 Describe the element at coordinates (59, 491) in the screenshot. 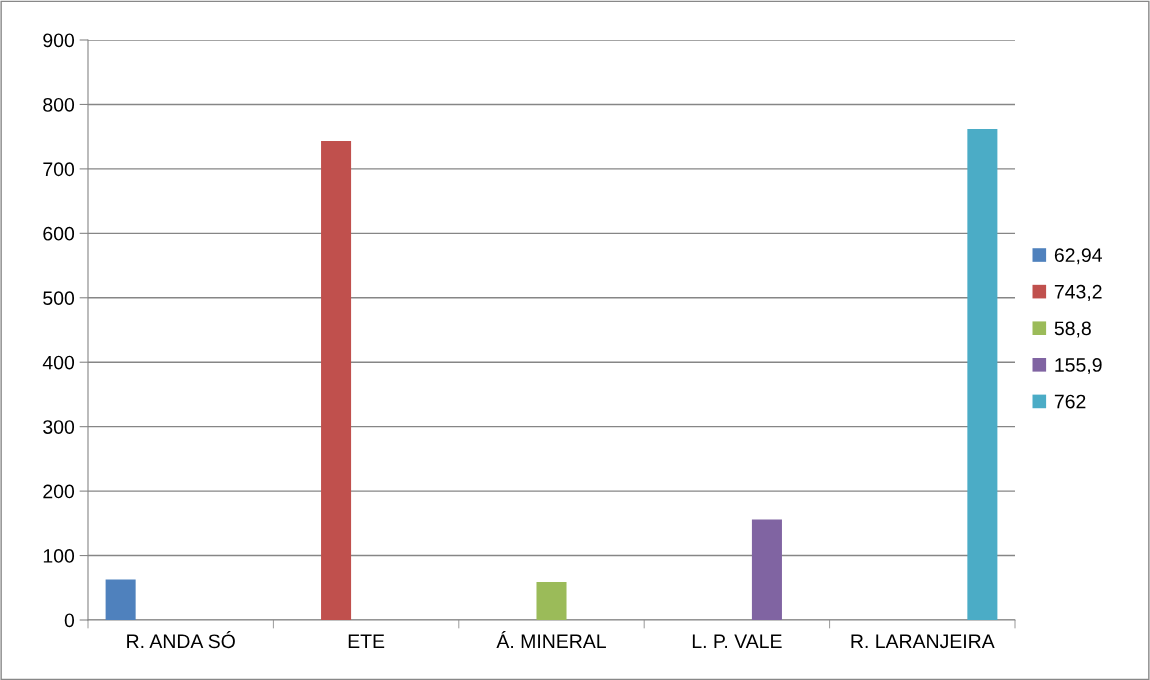

I see `y-tick-label: 200` at that location.